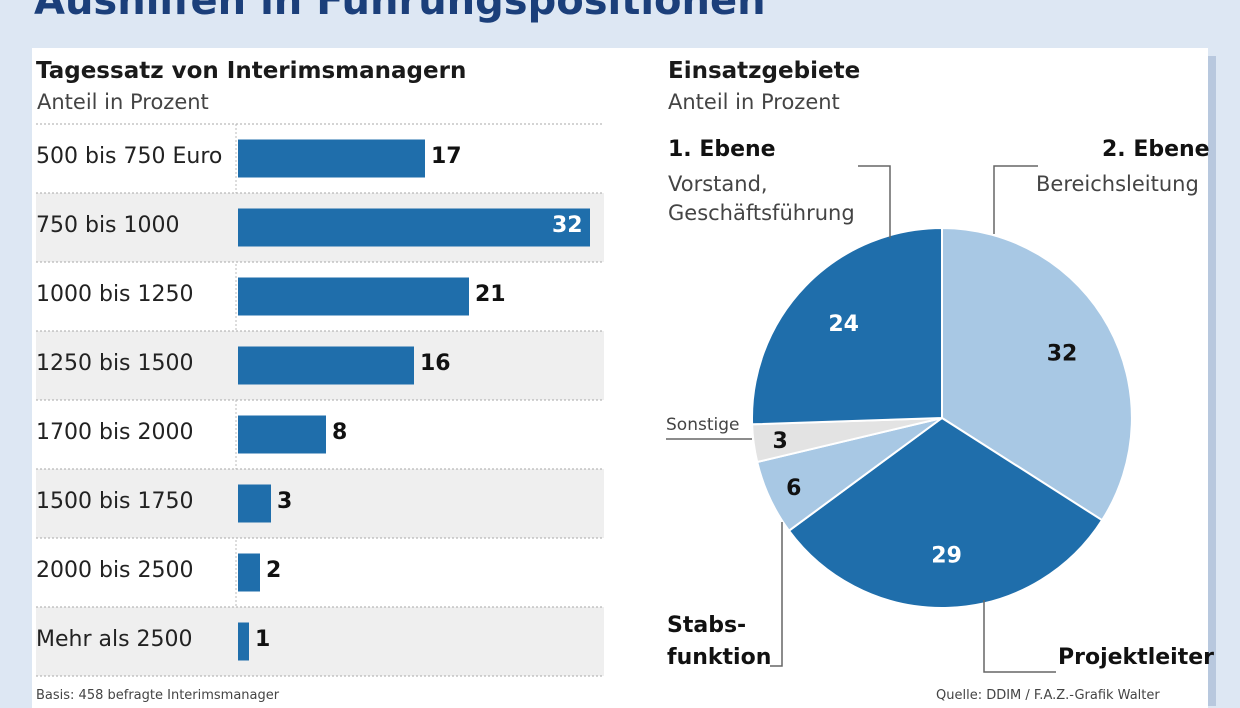 The height and width of the screenshot is (708, 1240). What do you see at coordinates (108, 225) in the screenshot?
I see `bar-category-label: 750 bis 1000` at bounding box center [108, 225].